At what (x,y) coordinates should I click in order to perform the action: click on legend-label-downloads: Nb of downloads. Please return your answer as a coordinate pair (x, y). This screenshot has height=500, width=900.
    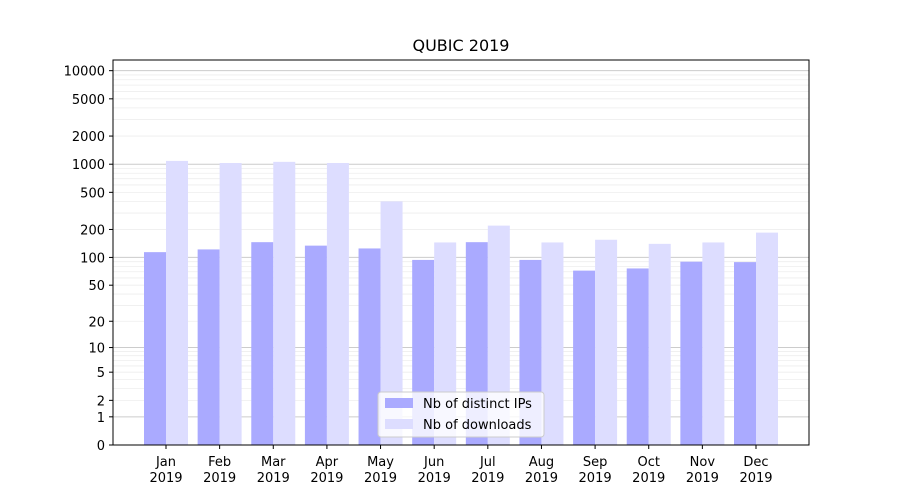
    Looking at the image, I should click on (477, 425).